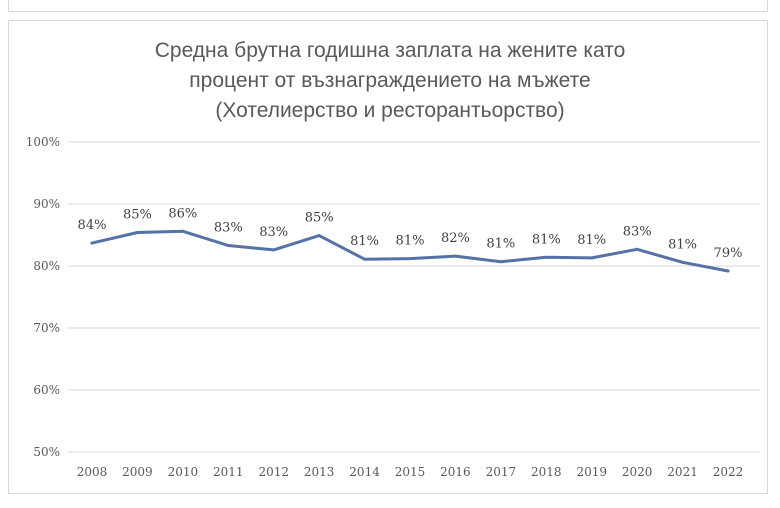  I want to click on data-point-2017, so click(501, 262).